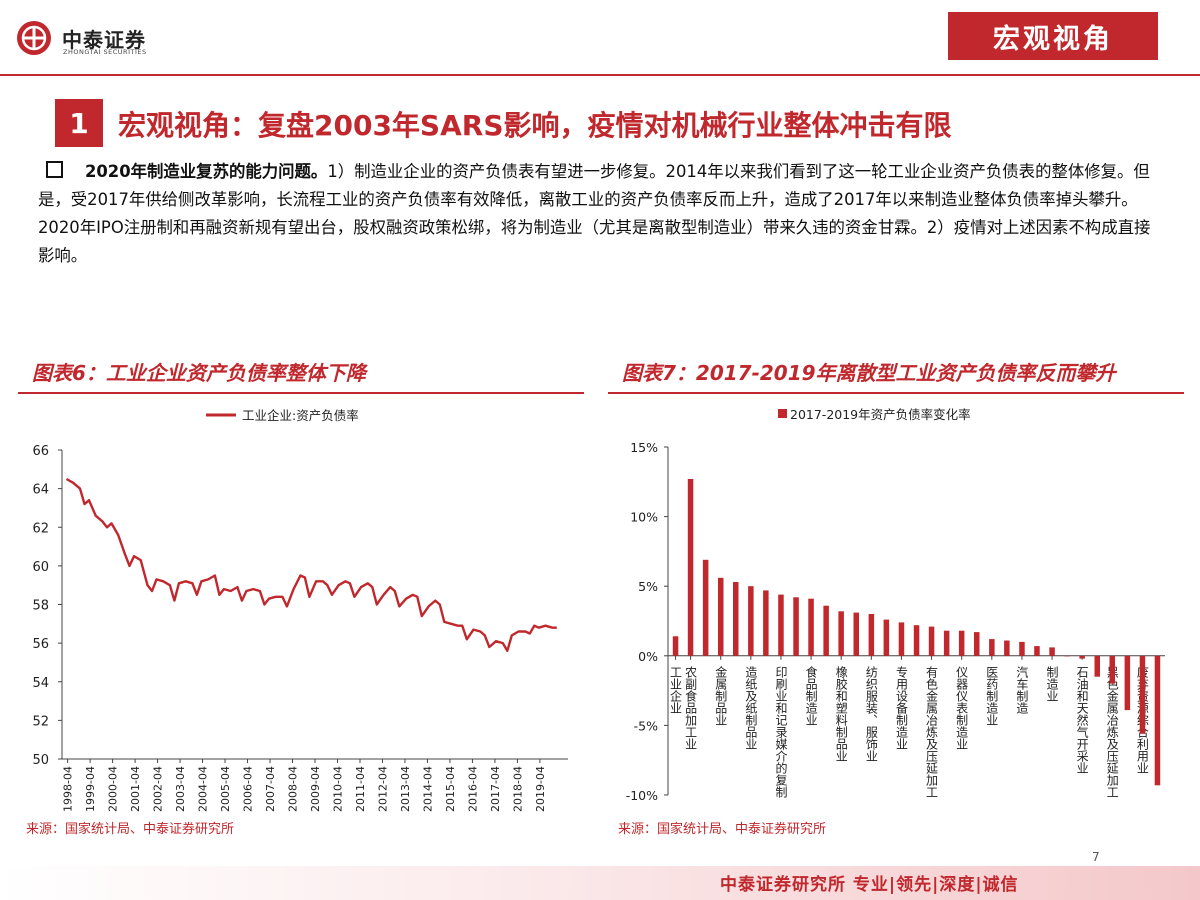 The height and width of the screenshot is (900, 1200). Describe the element at coordinates (40, 644) in the screenshot. I see `chart6-y-tick-label: 56` at that location.